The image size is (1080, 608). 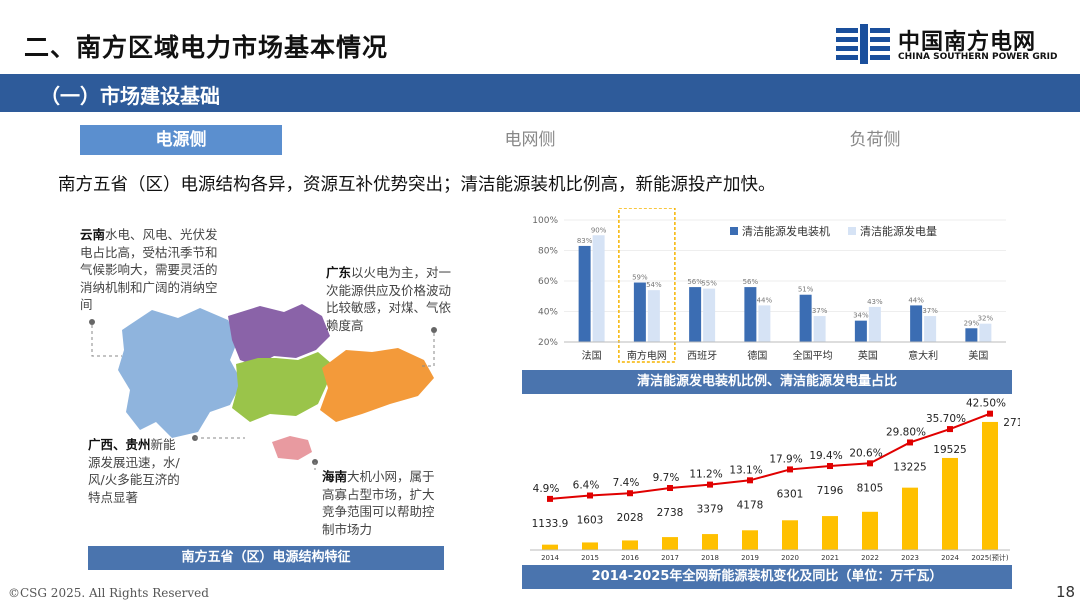 I want to click on ratio-label: 13.1%, so click(x=745, y=470).